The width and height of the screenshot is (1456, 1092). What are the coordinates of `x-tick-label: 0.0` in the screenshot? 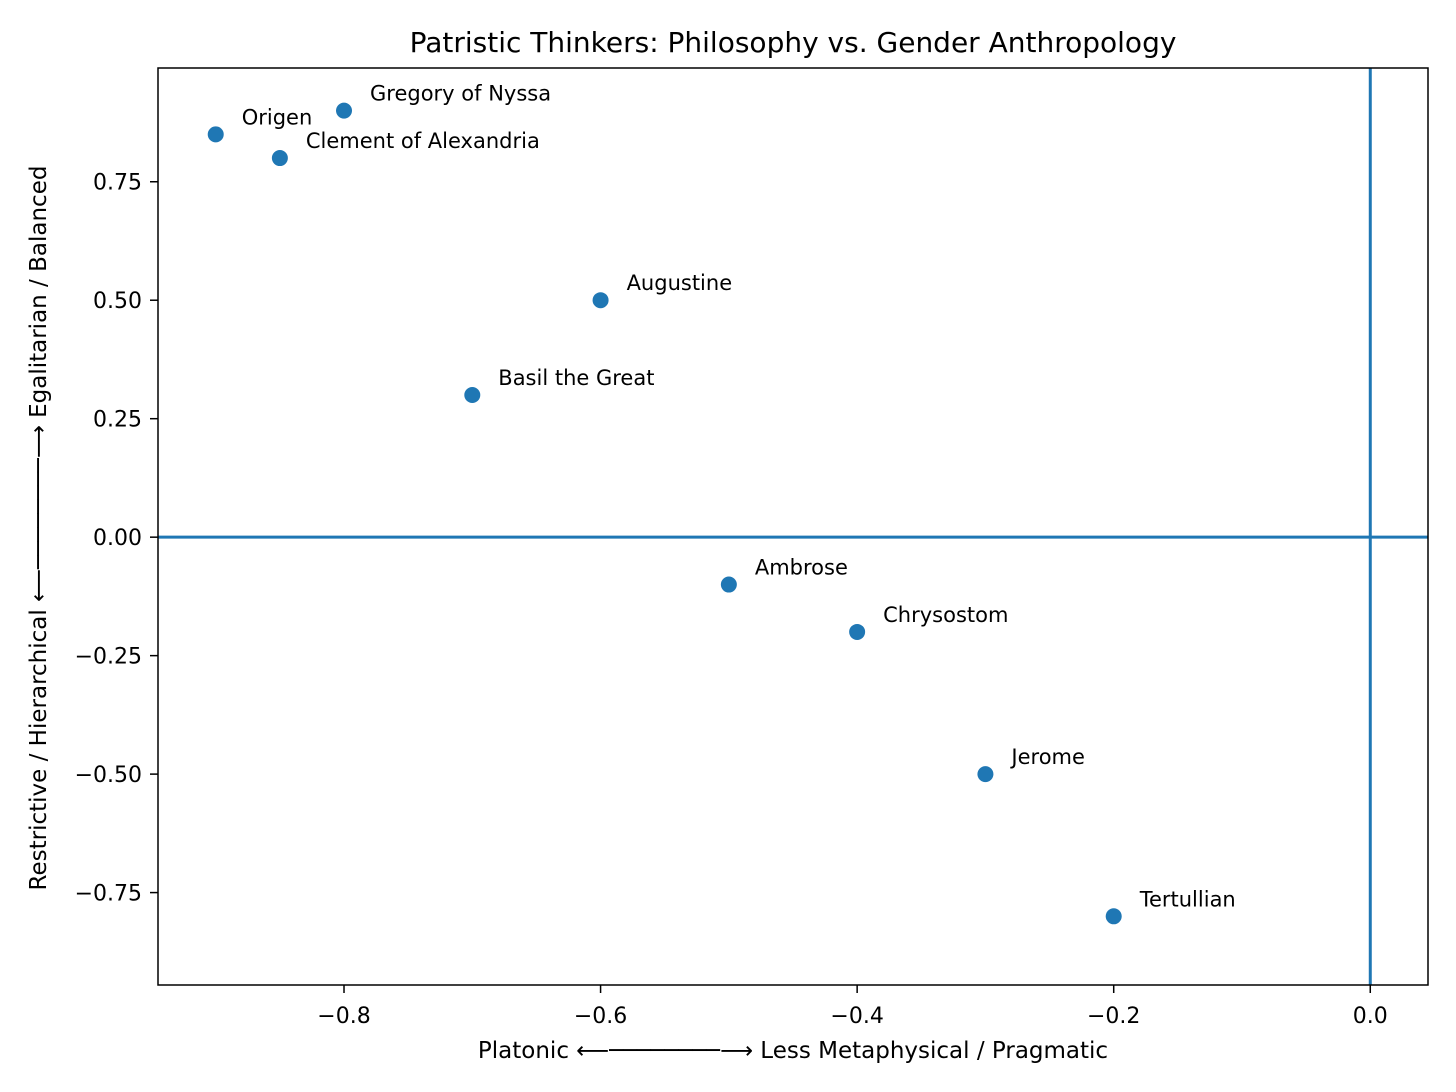 It's located at (1370, 1016).